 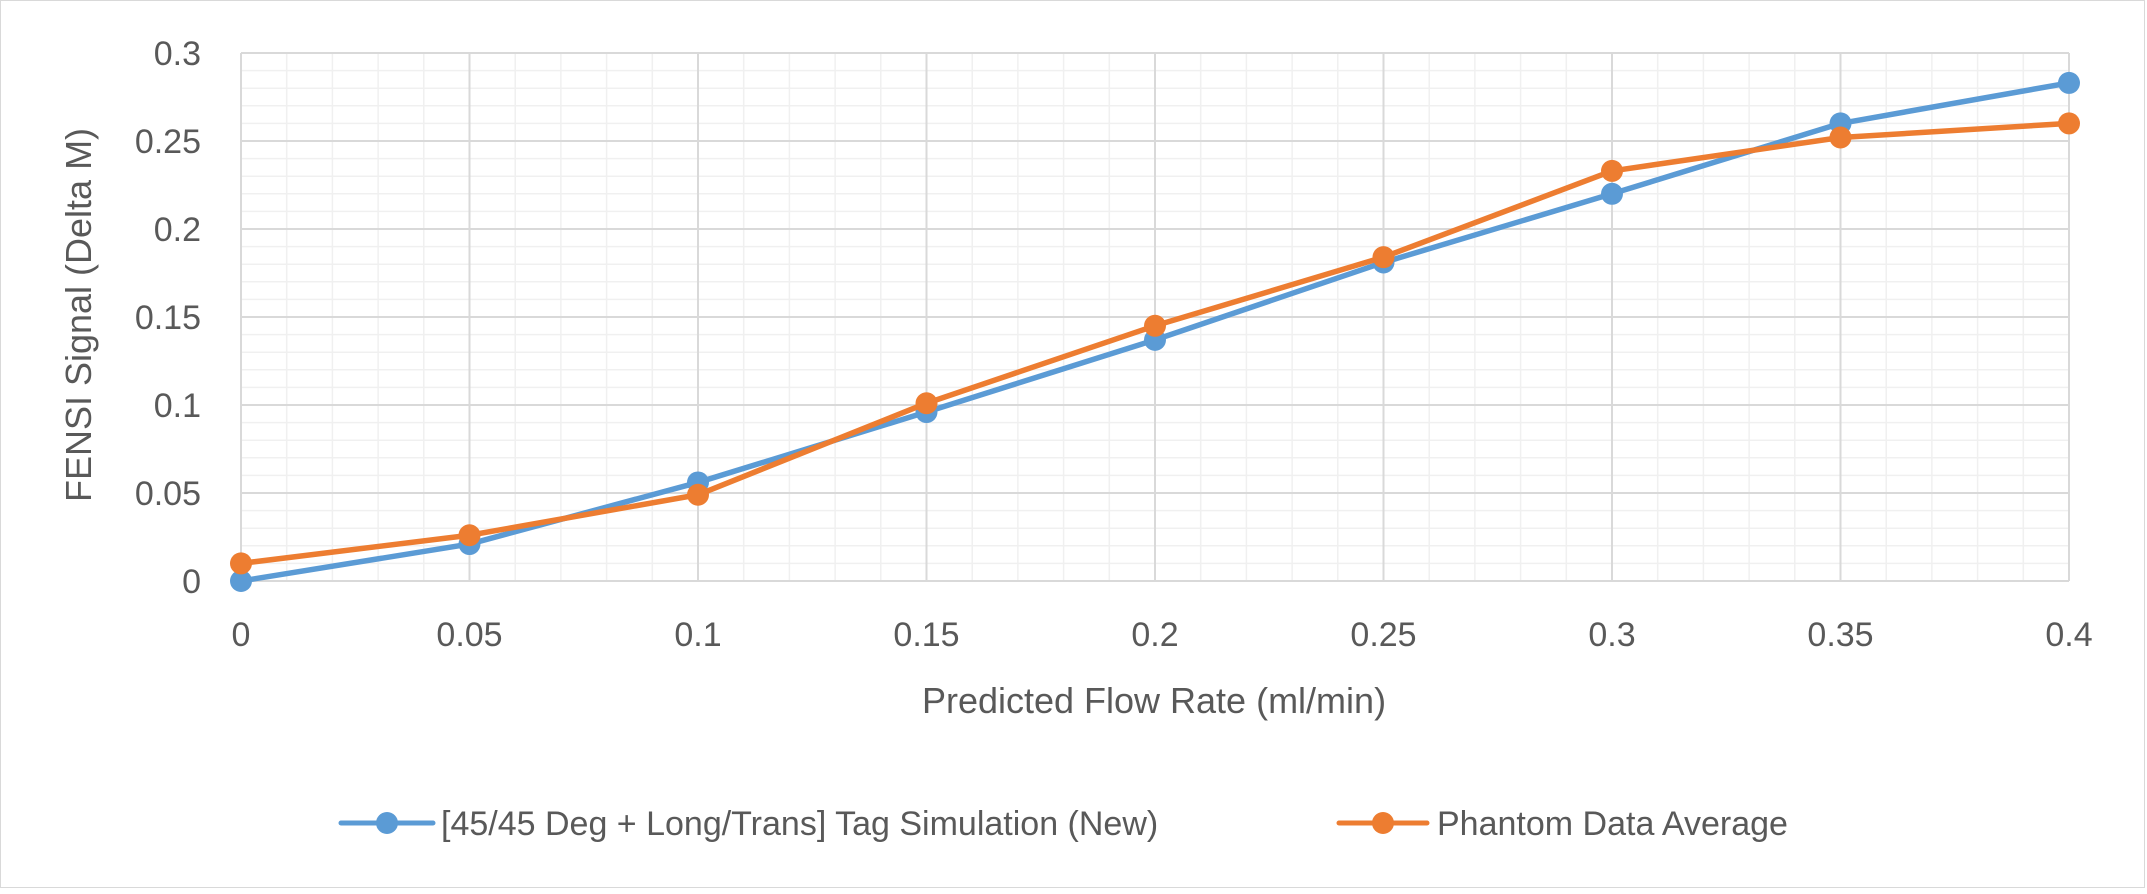 What do you see at coordinates (78, 315) in the screenshot?
I see `y-axis-title: FENSI Signal (Delta M)` at bounding box center [78, 315].